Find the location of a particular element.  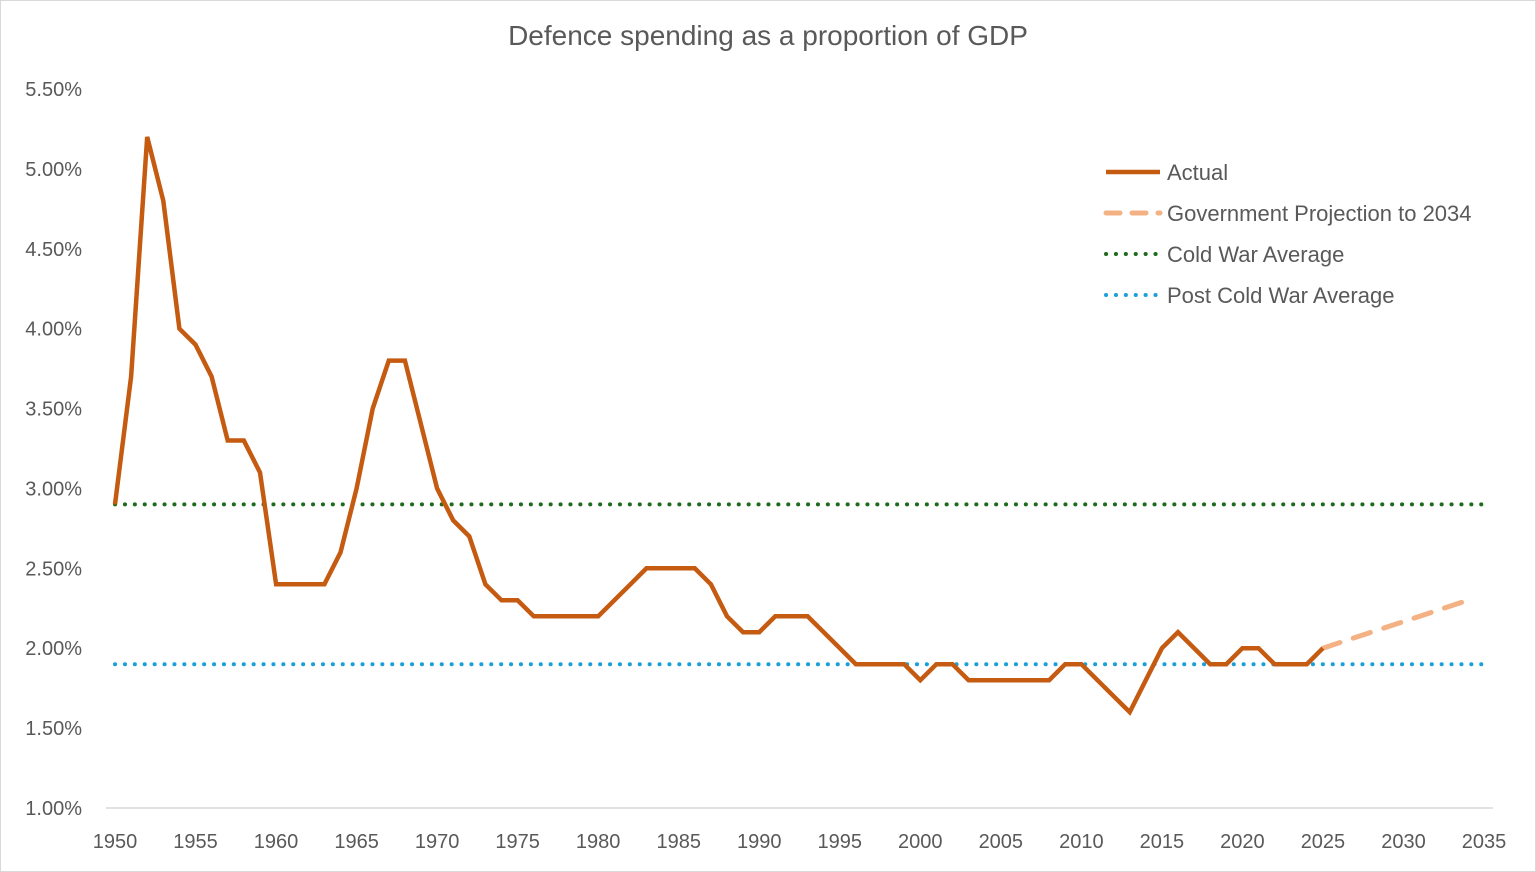

y-tick-label: 5.50% is located at coordinates (53, 90).